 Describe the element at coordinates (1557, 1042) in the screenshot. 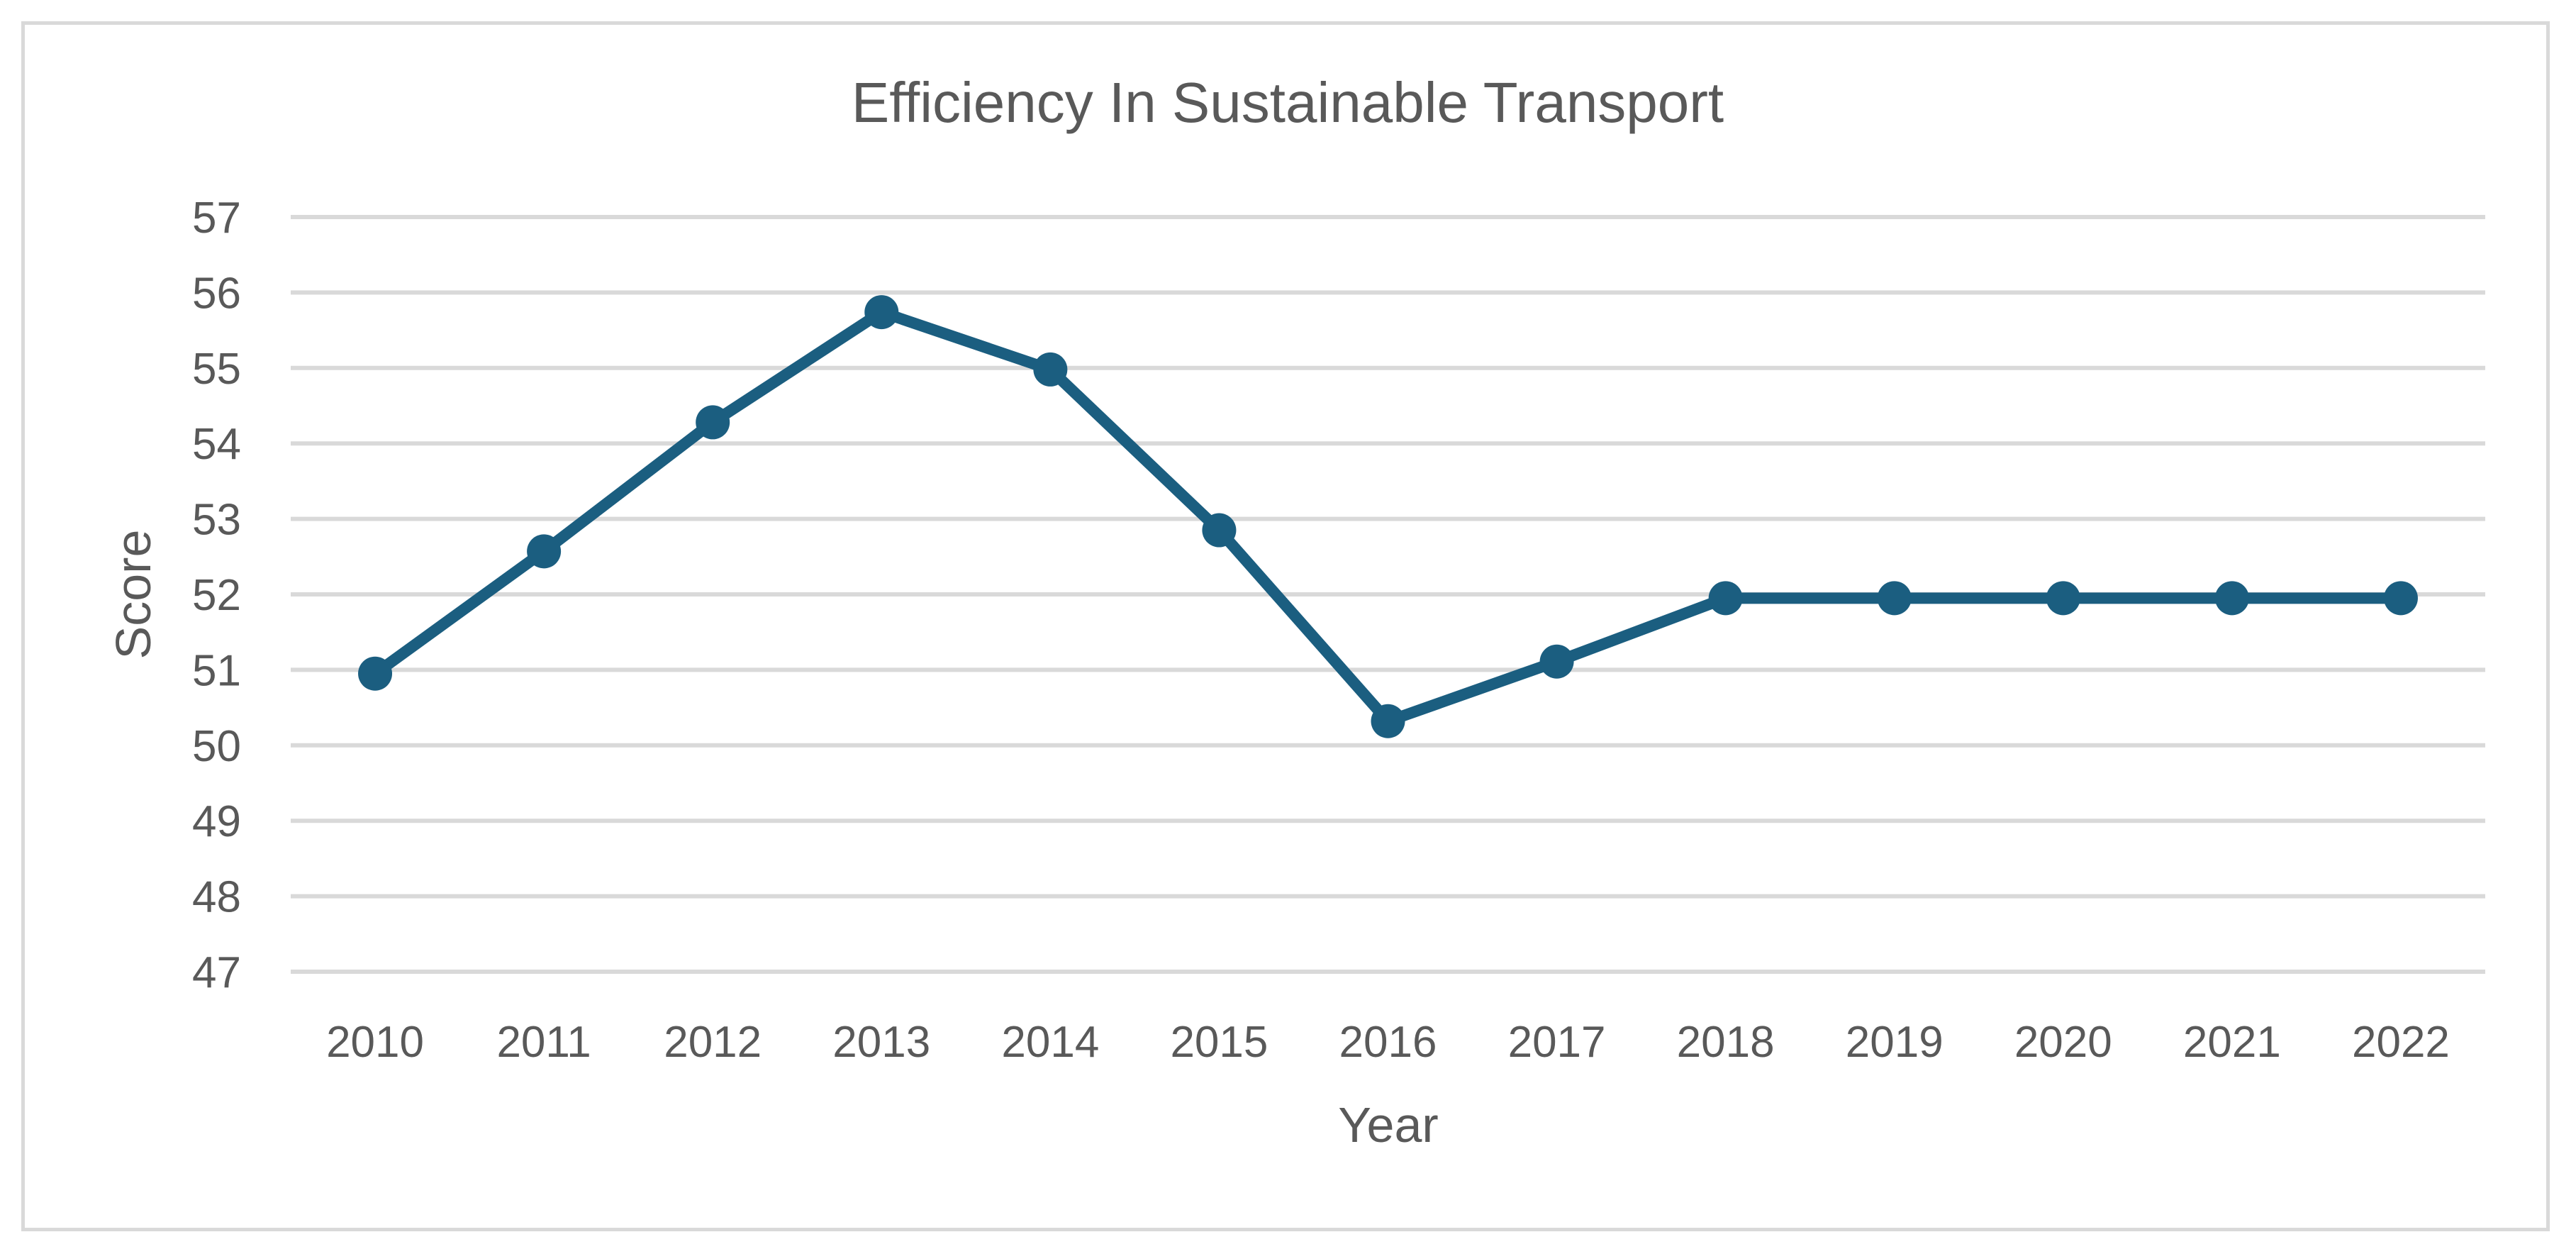

I see `x-tick-label: 2017` at that location.